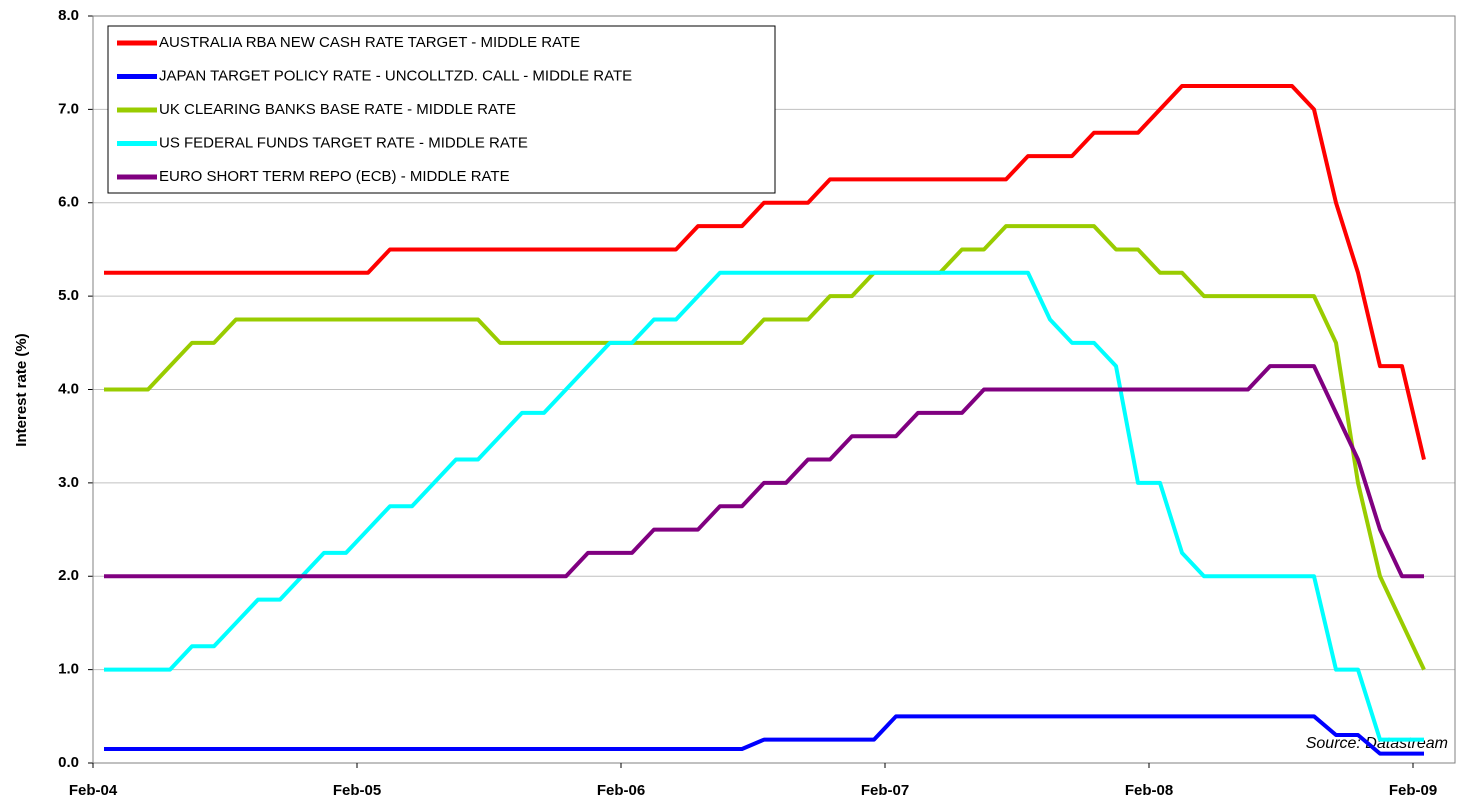 The image size is (1463, 807). I want to click on x-tick-label: Feb-09, so click(1413, 790).